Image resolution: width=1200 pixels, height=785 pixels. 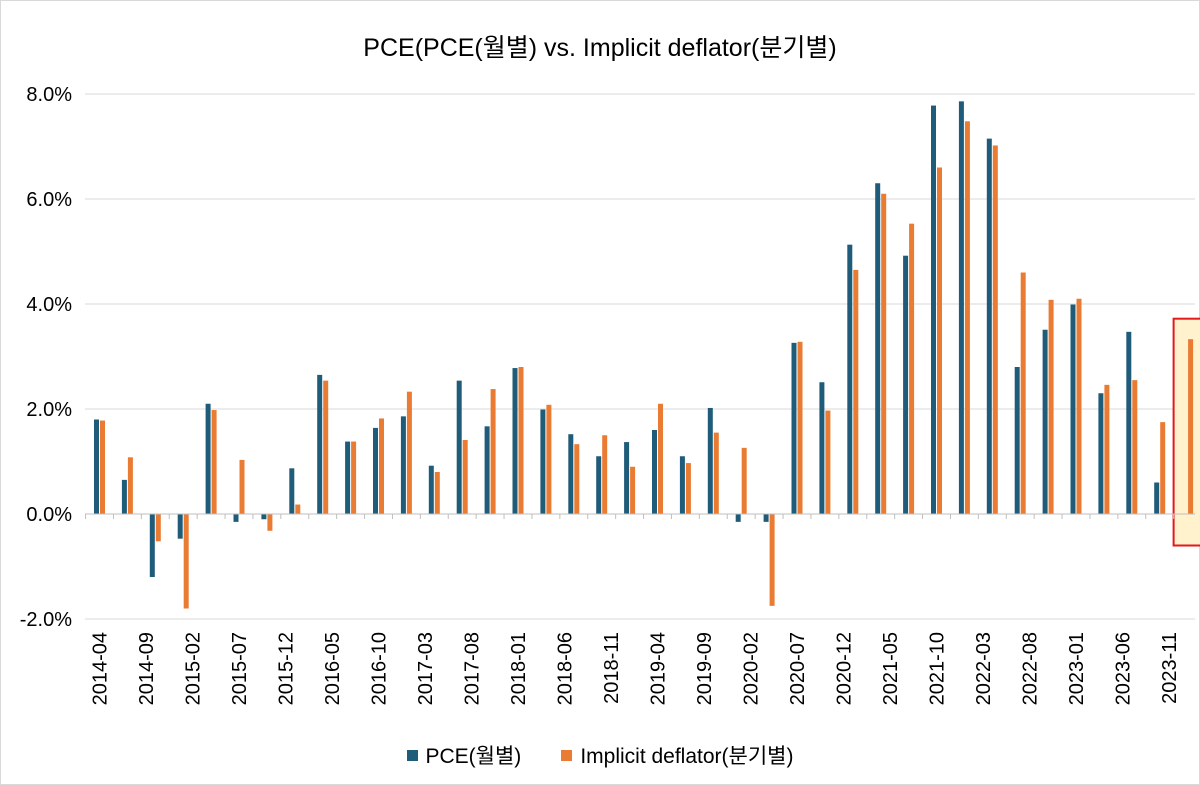 I want to click on legend-label-deflator: Implicit deflator(분기별), so click(x=687, y=756).